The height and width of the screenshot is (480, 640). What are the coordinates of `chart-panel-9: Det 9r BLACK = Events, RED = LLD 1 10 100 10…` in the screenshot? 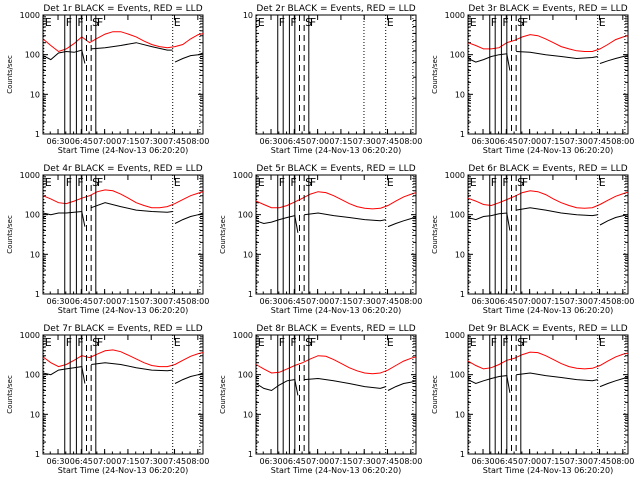 It's located at (532, 399).